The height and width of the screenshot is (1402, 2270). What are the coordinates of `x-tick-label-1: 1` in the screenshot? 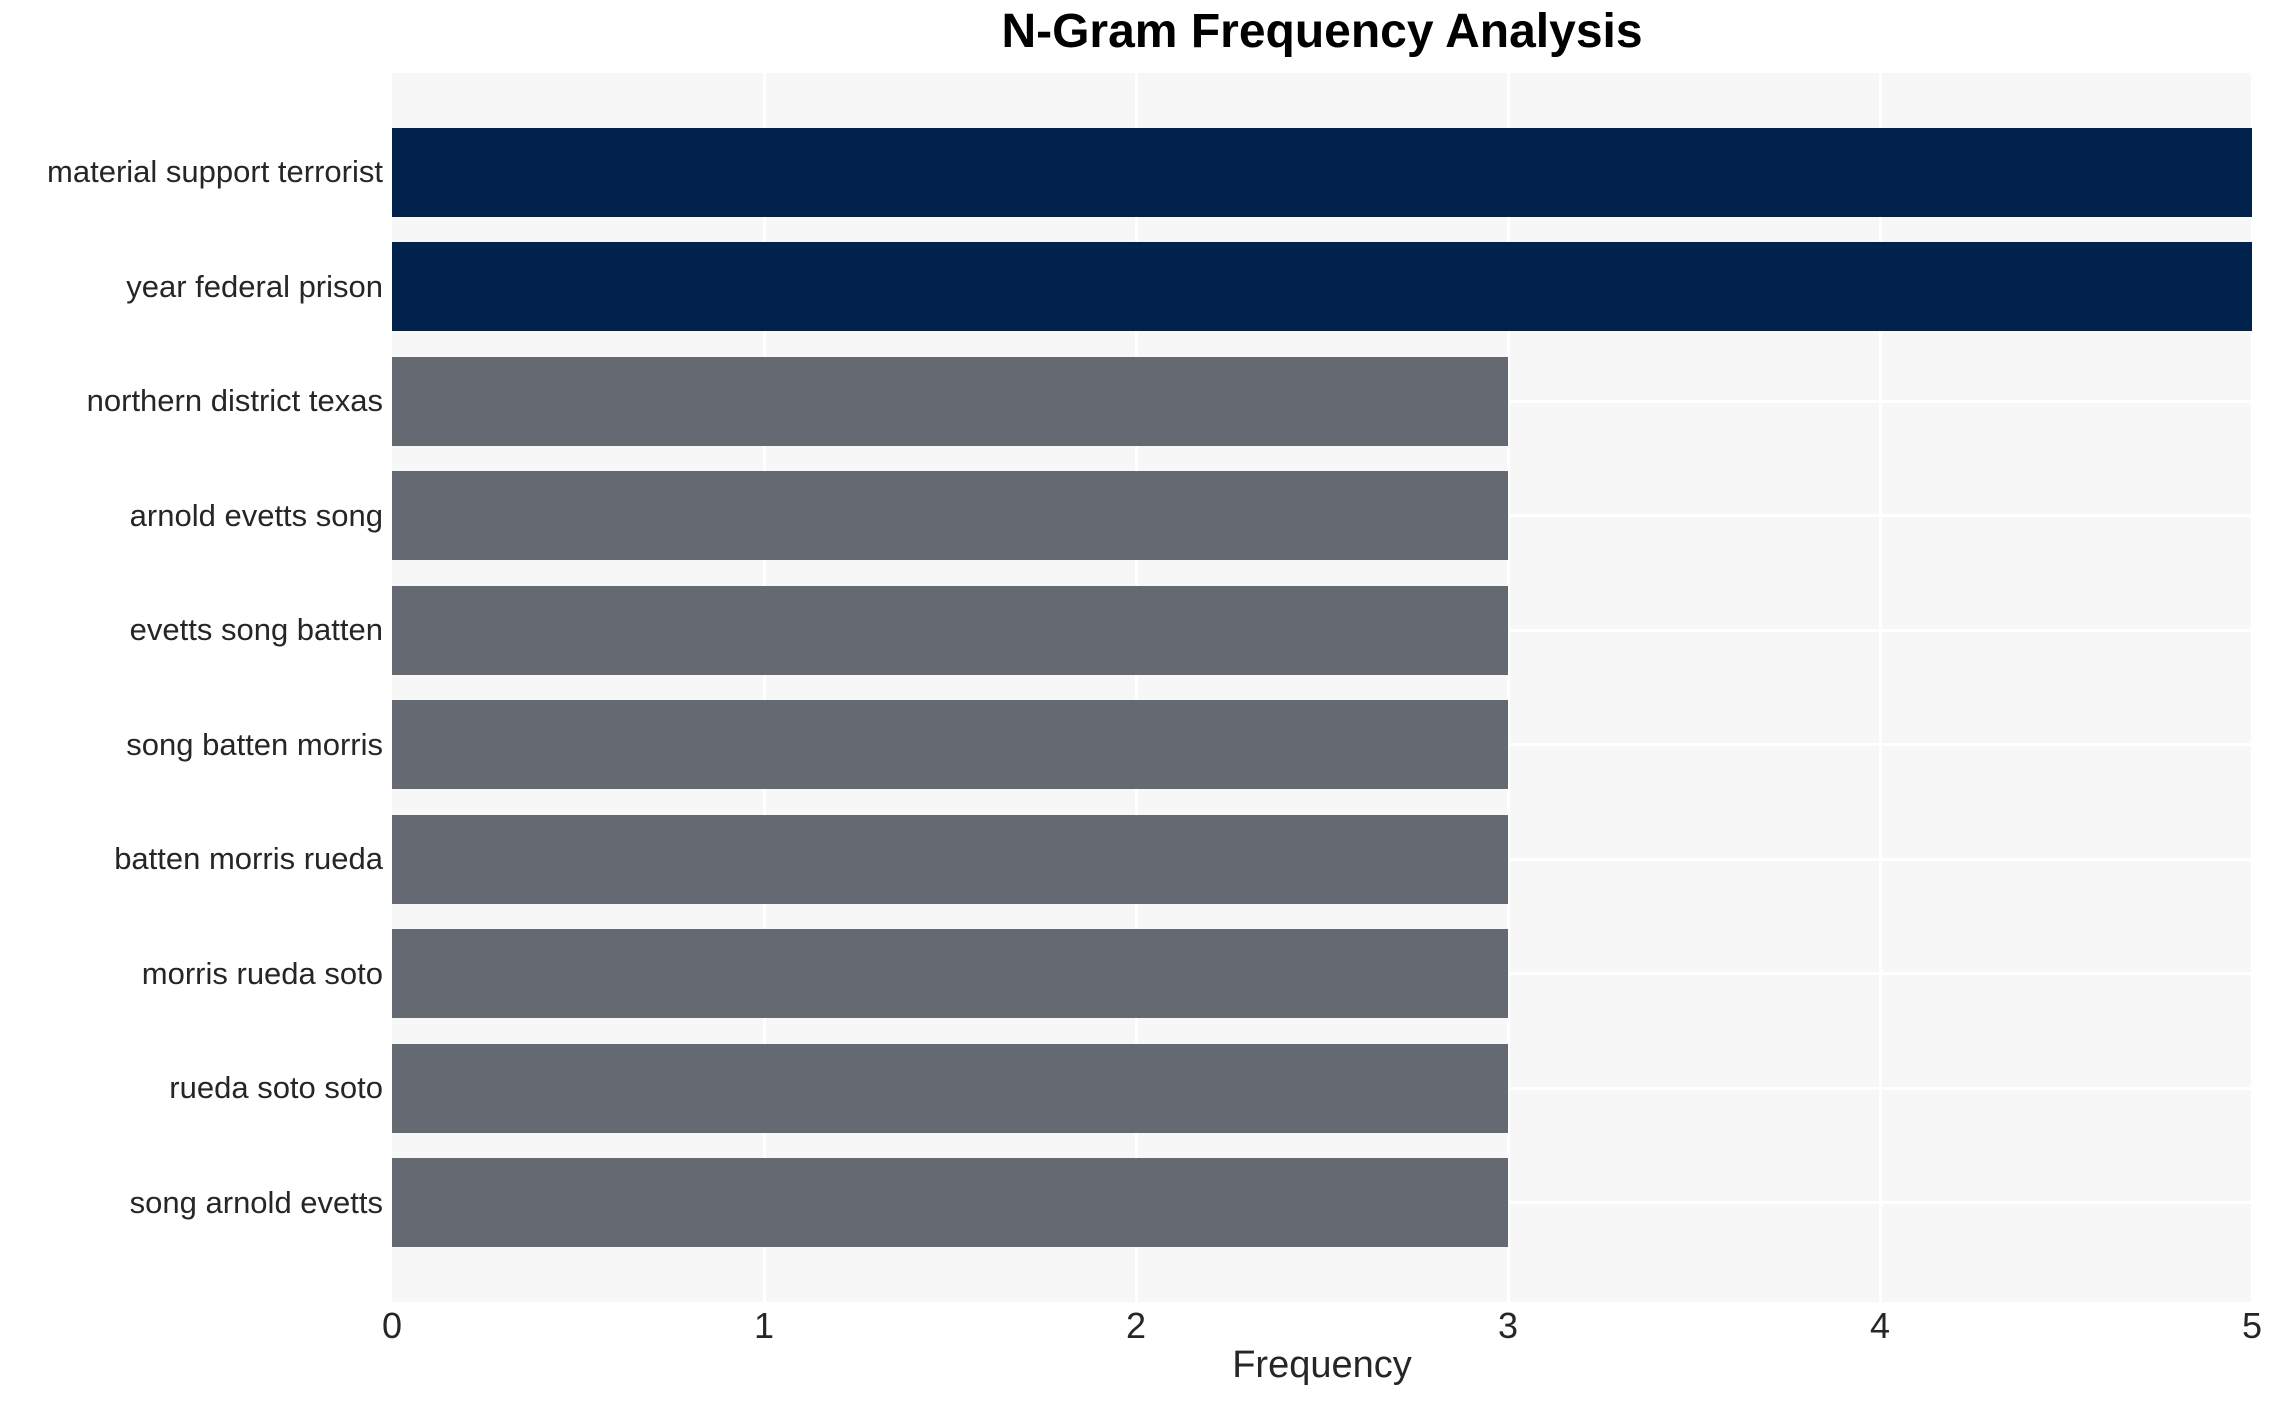 It's located at (764, 1325).